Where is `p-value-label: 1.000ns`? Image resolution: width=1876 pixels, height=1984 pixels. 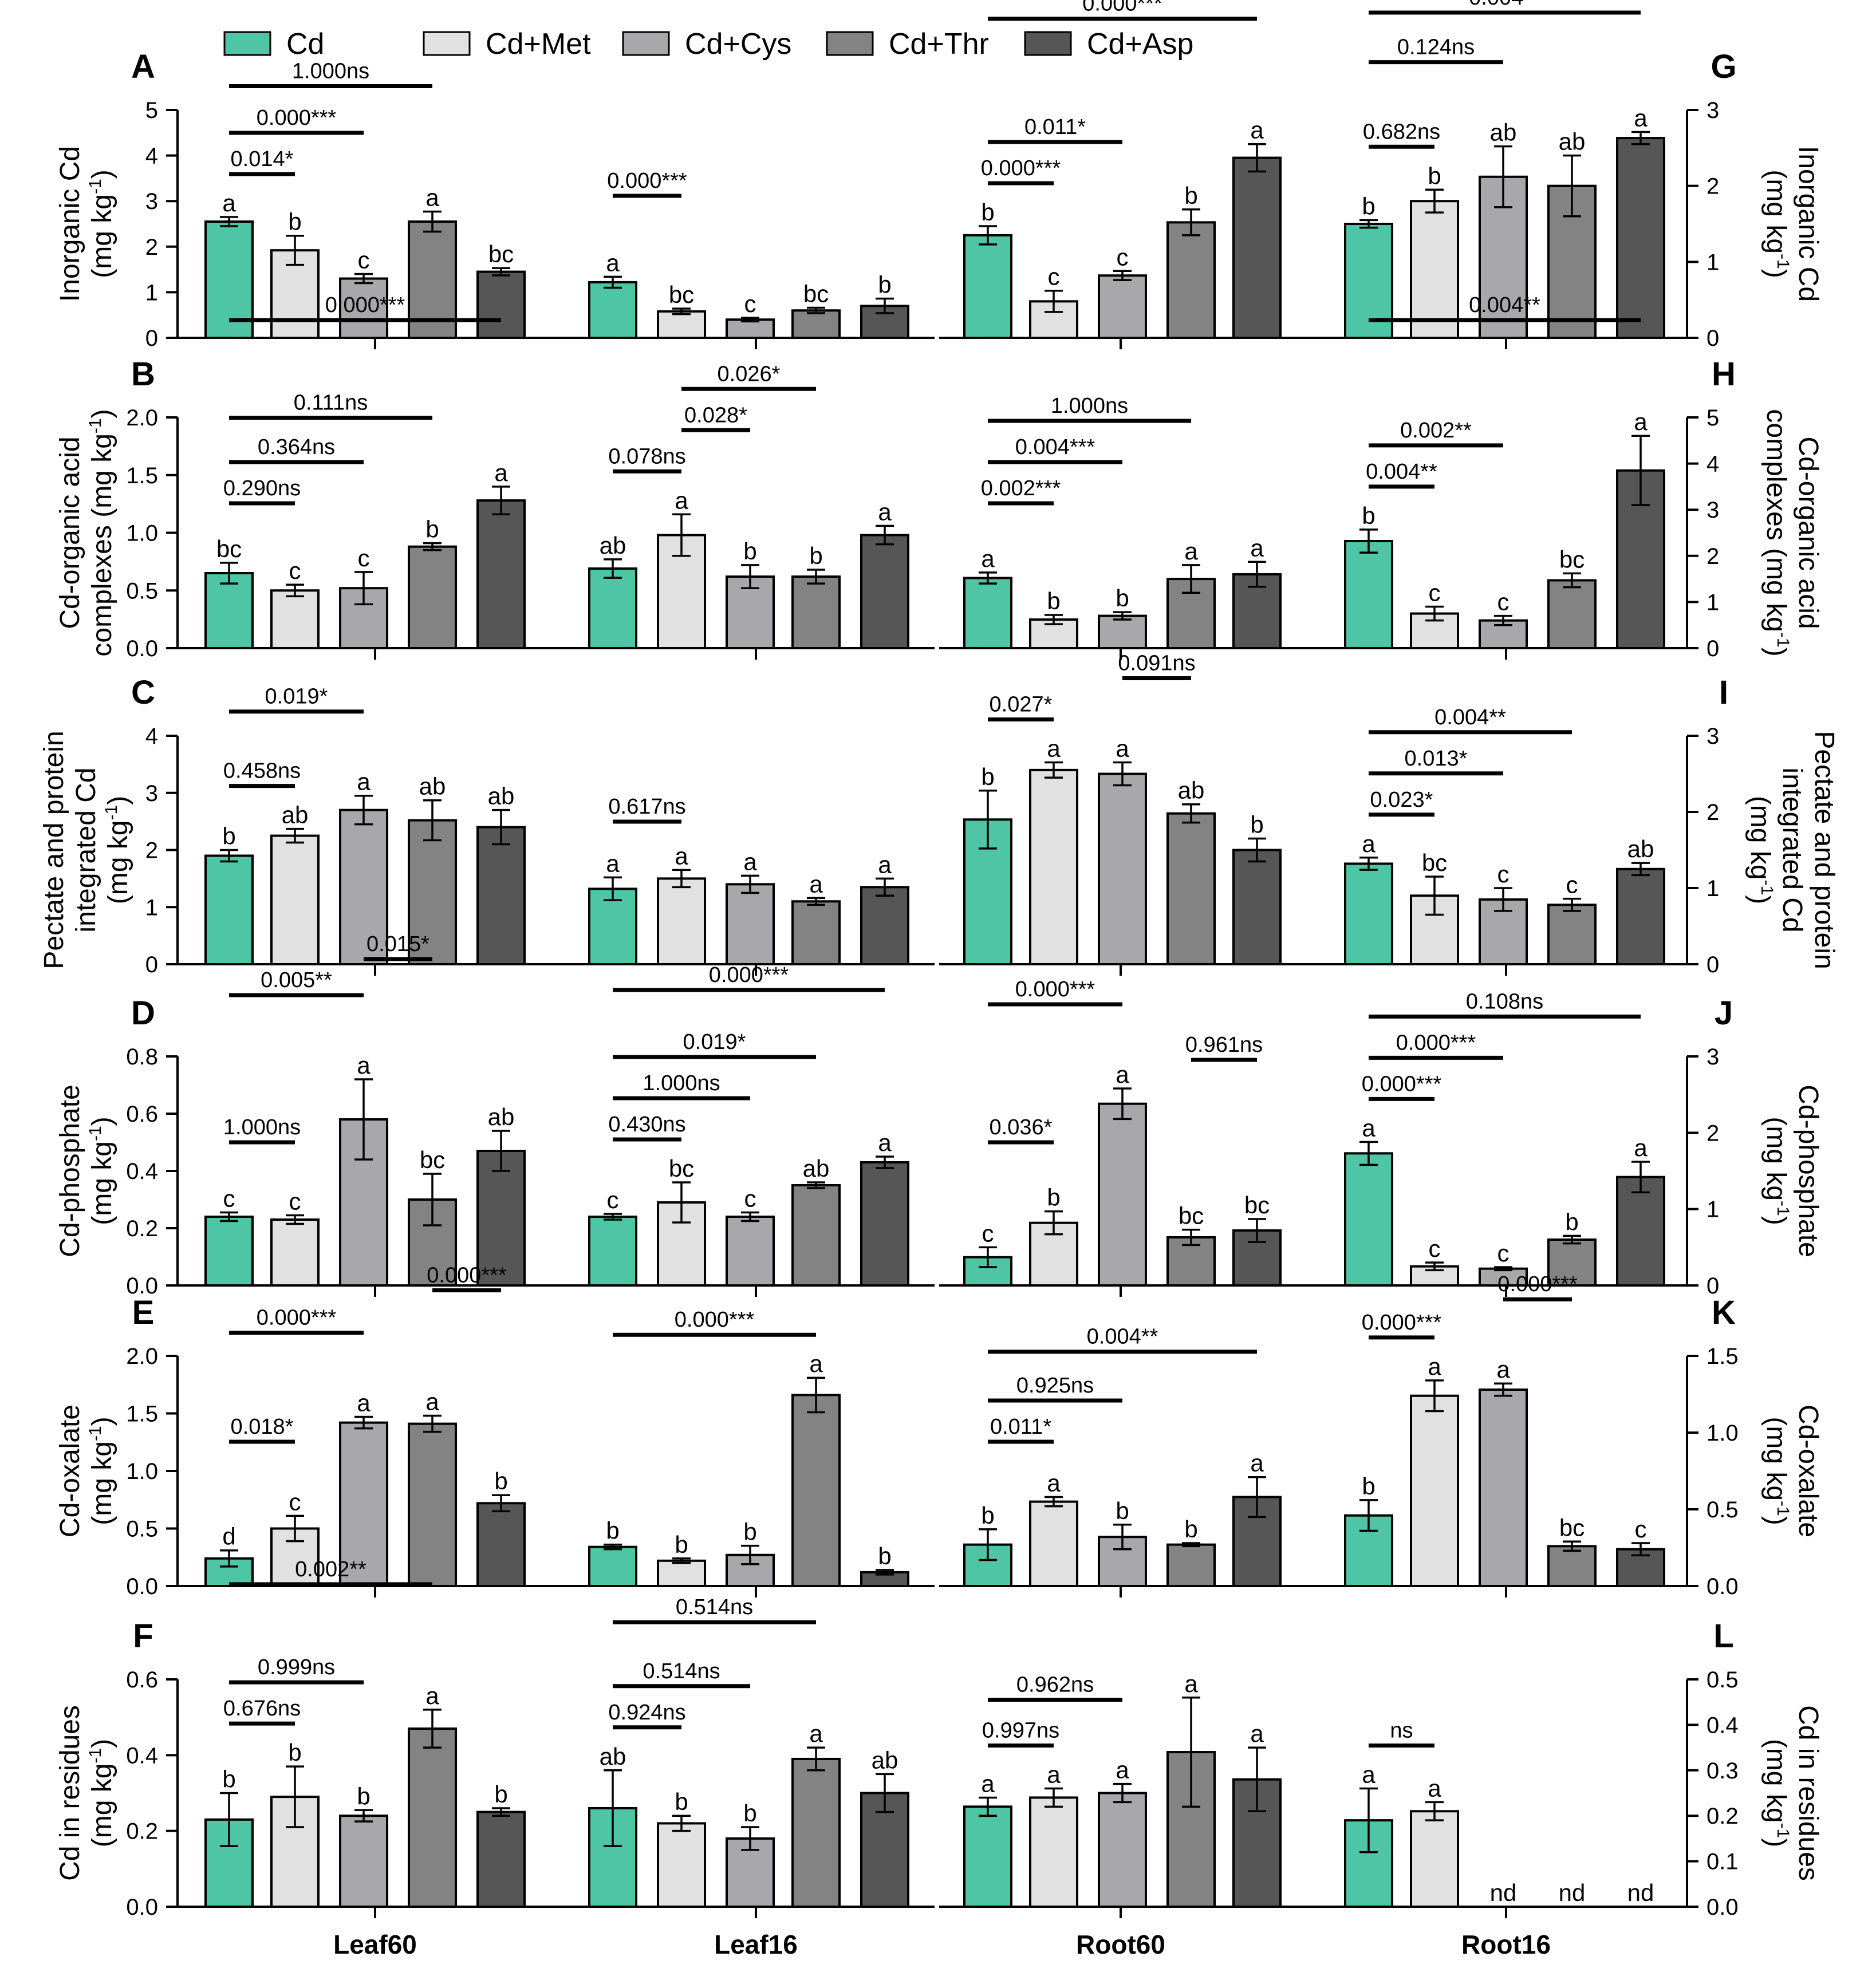
p-value-label: 1.000ns is located at coordinates (262, 1127).